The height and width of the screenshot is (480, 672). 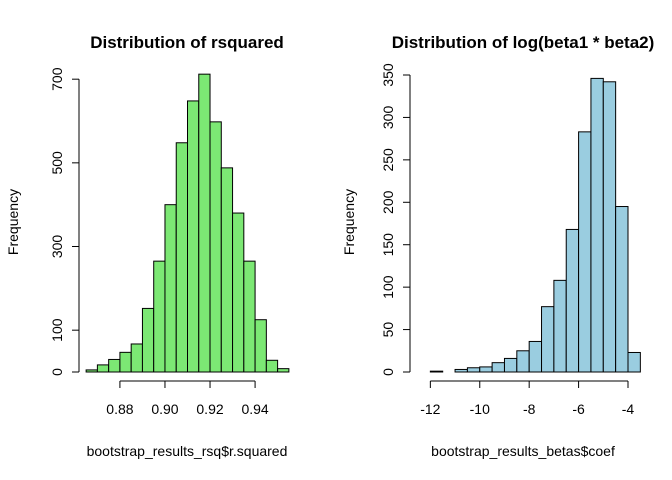 What do you see at coordinates (57, 163) in the screenshot?
I see `y-tick-label: 500` at bounding box center [57, 163].